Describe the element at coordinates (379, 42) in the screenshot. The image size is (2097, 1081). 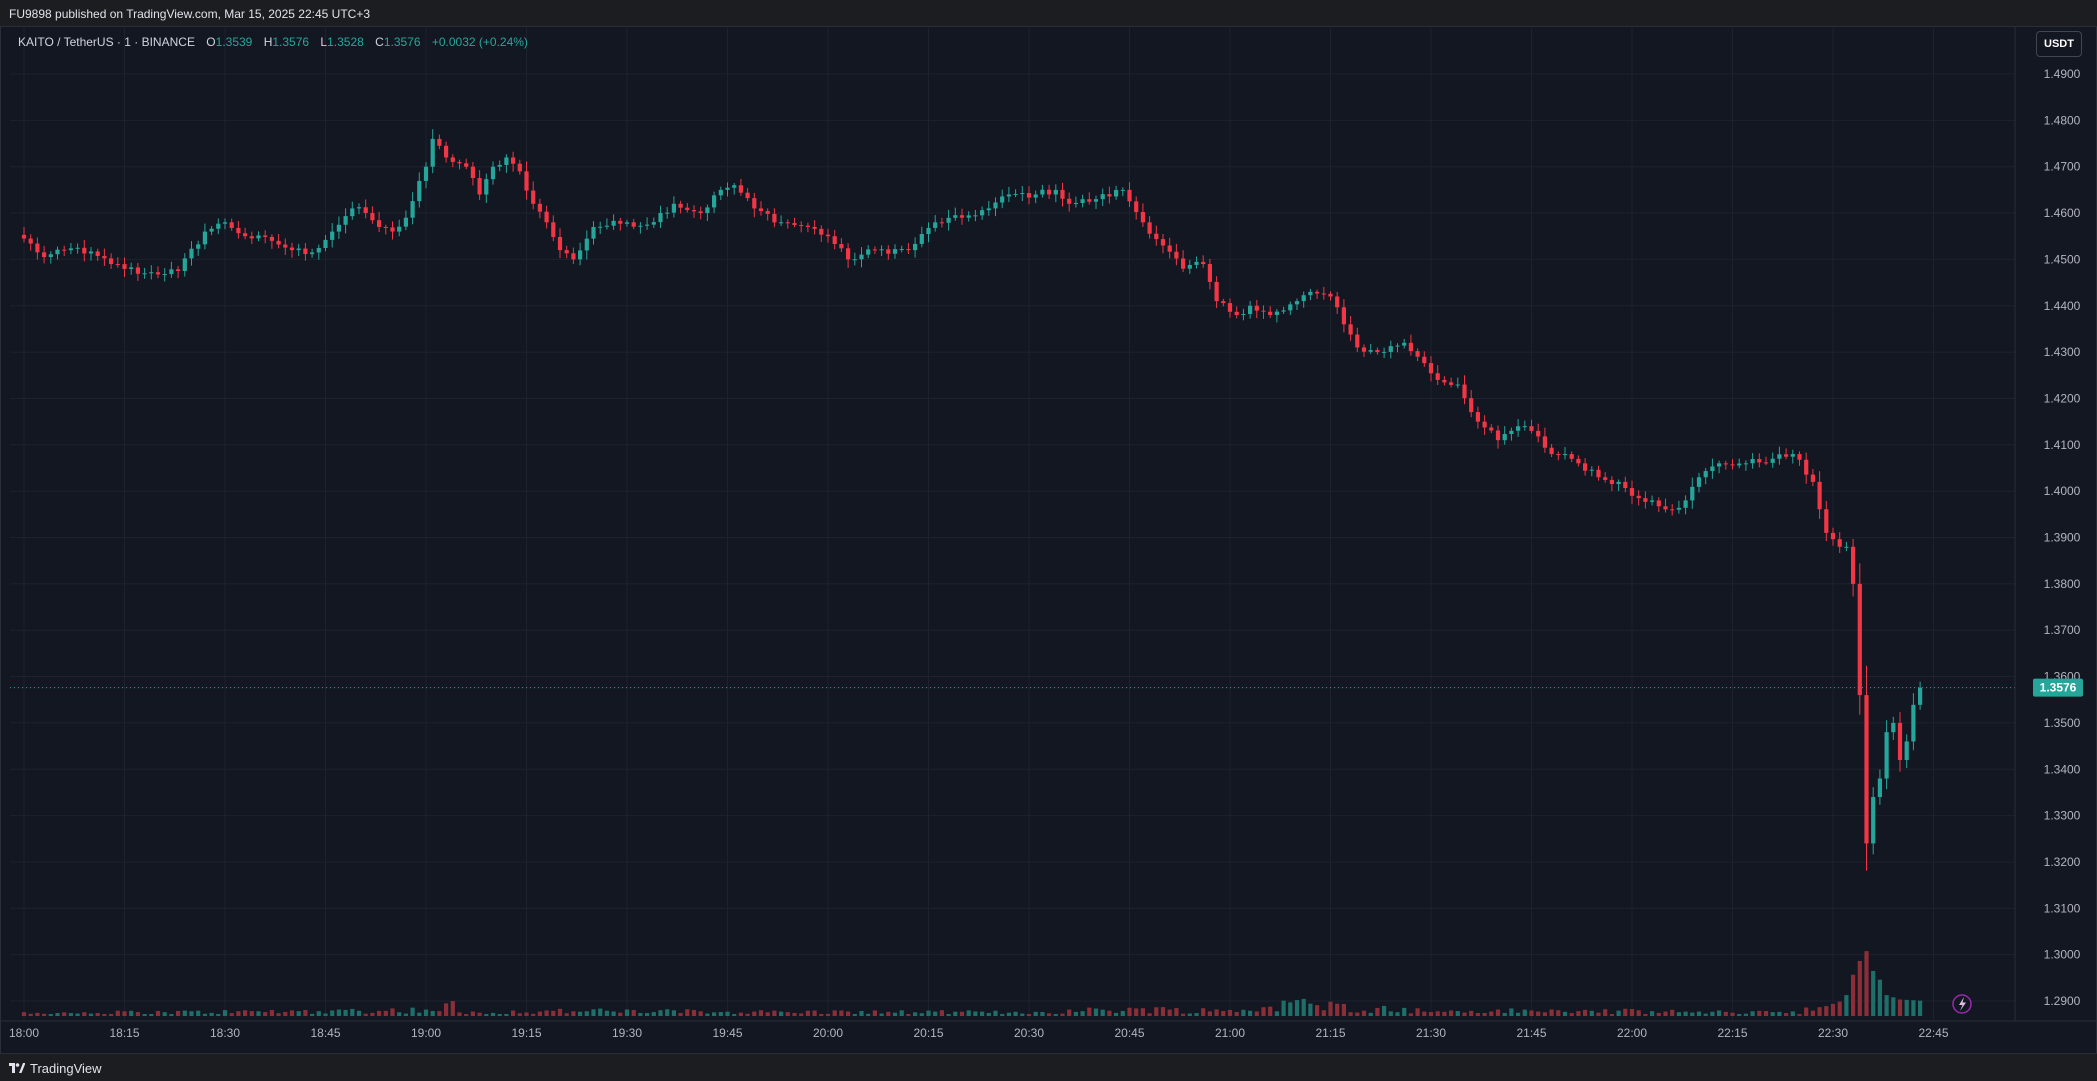
I see `close-label: C` at that location.